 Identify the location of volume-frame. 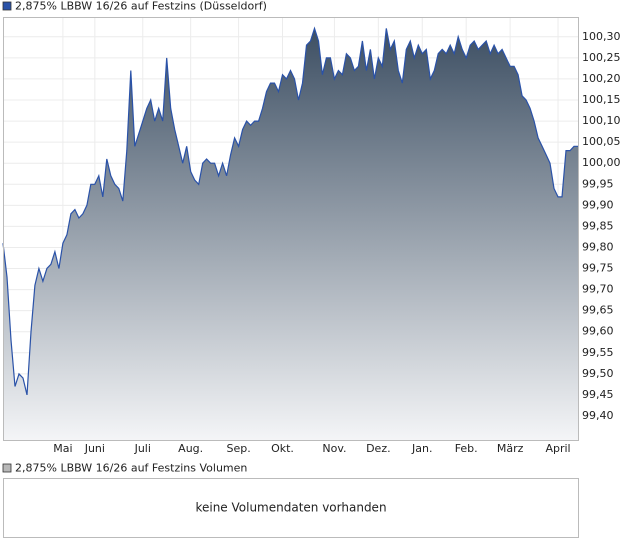
(291, 508).